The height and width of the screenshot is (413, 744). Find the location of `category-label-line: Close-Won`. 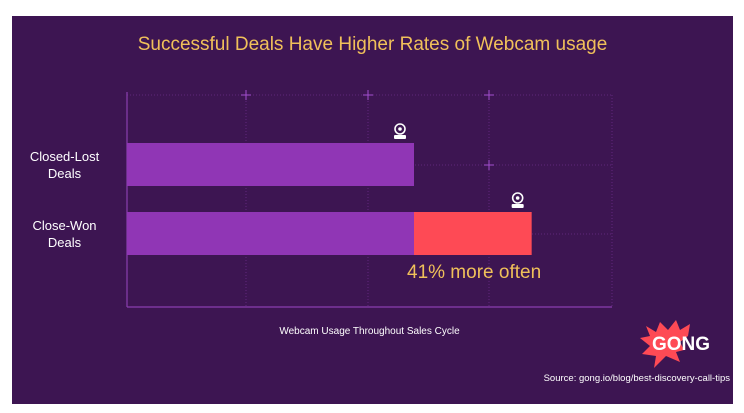

category-label-line: Close-Won is located at coordinates (64, 225).